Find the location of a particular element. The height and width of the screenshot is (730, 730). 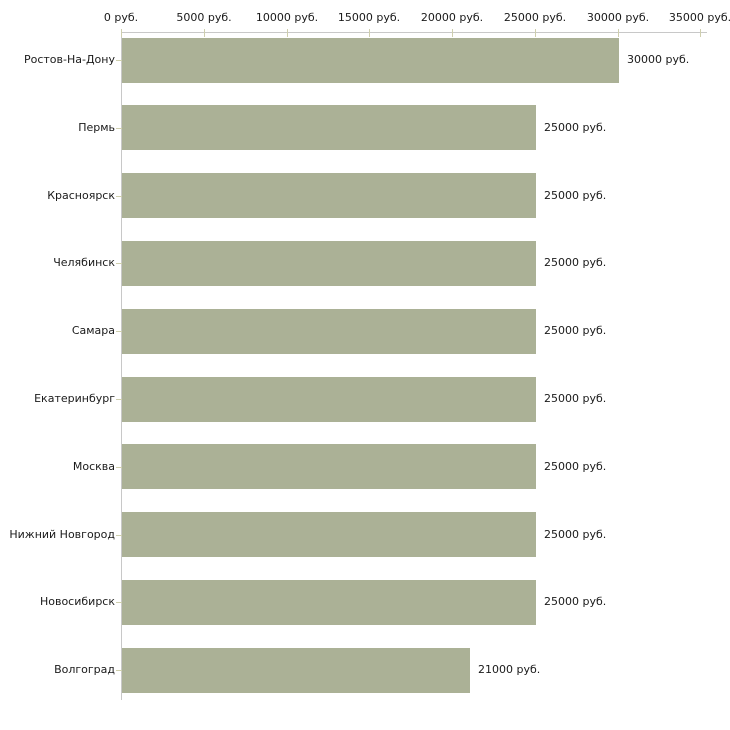

category-label: Волгоград is located at coordinates (84, 669).